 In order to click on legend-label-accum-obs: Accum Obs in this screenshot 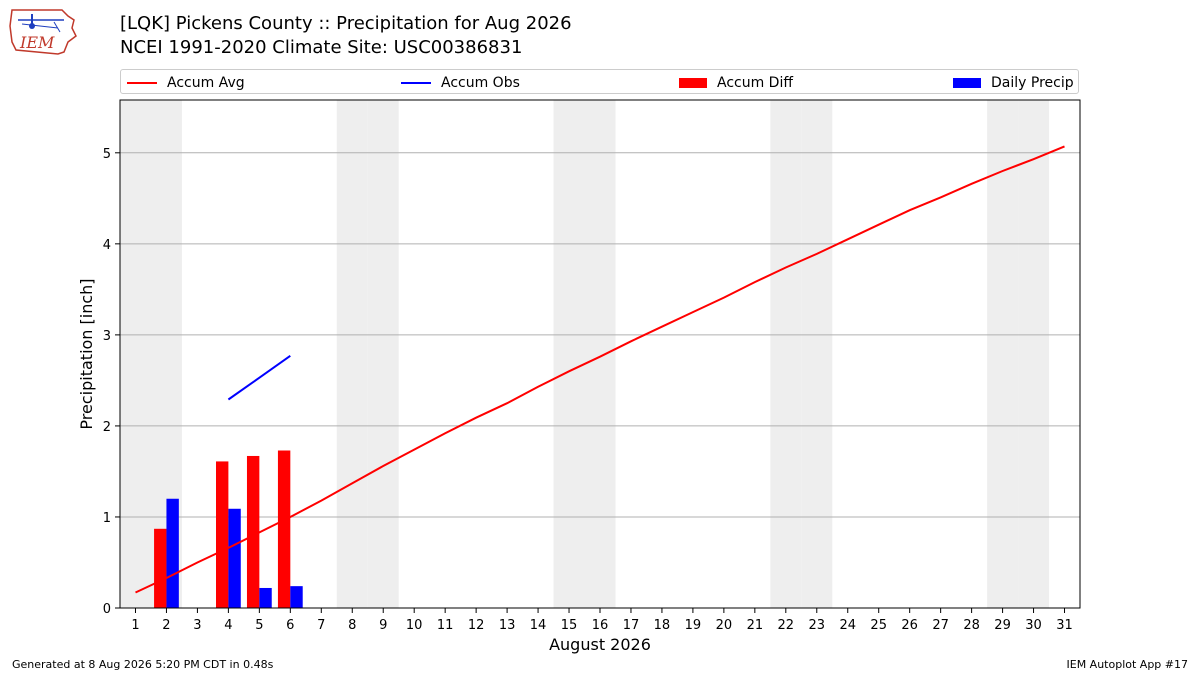, I will do `click(480, 82)`.